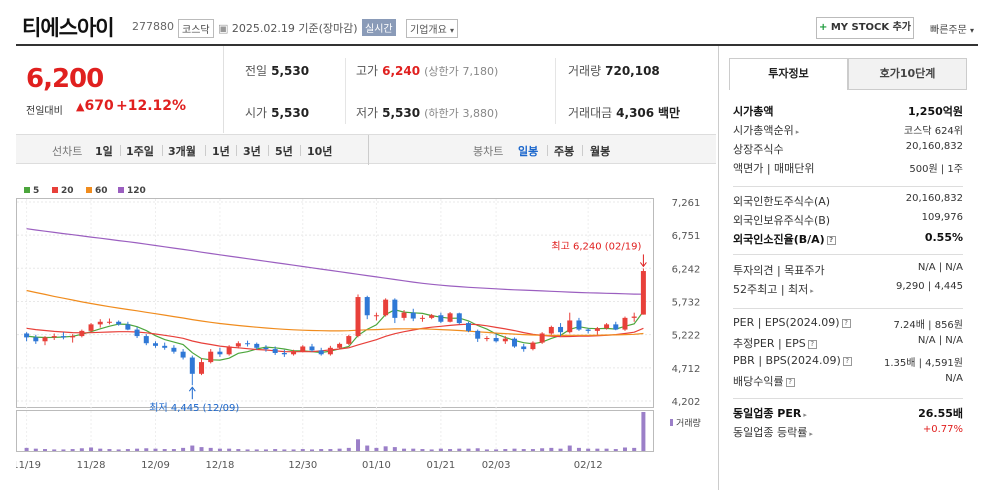  I want to click on candle-weekly: 주봉, so click(564, 151).